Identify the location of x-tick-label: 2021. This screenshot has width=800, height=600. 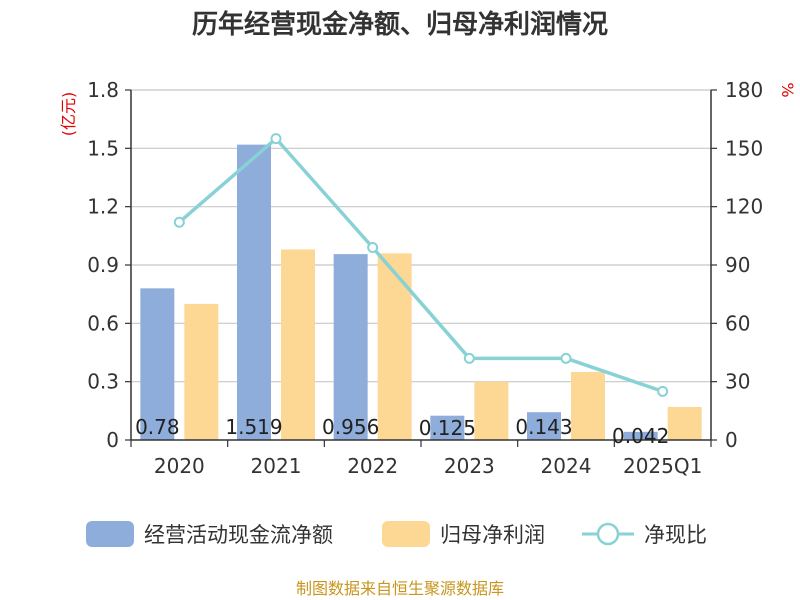
(276, 466).